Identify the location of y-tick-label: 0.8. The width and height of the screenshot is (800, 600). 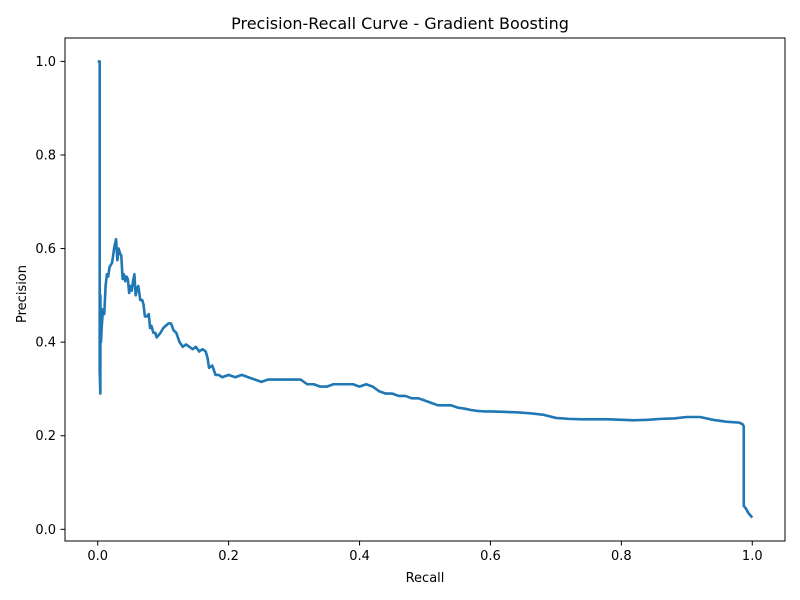
(45, 155).